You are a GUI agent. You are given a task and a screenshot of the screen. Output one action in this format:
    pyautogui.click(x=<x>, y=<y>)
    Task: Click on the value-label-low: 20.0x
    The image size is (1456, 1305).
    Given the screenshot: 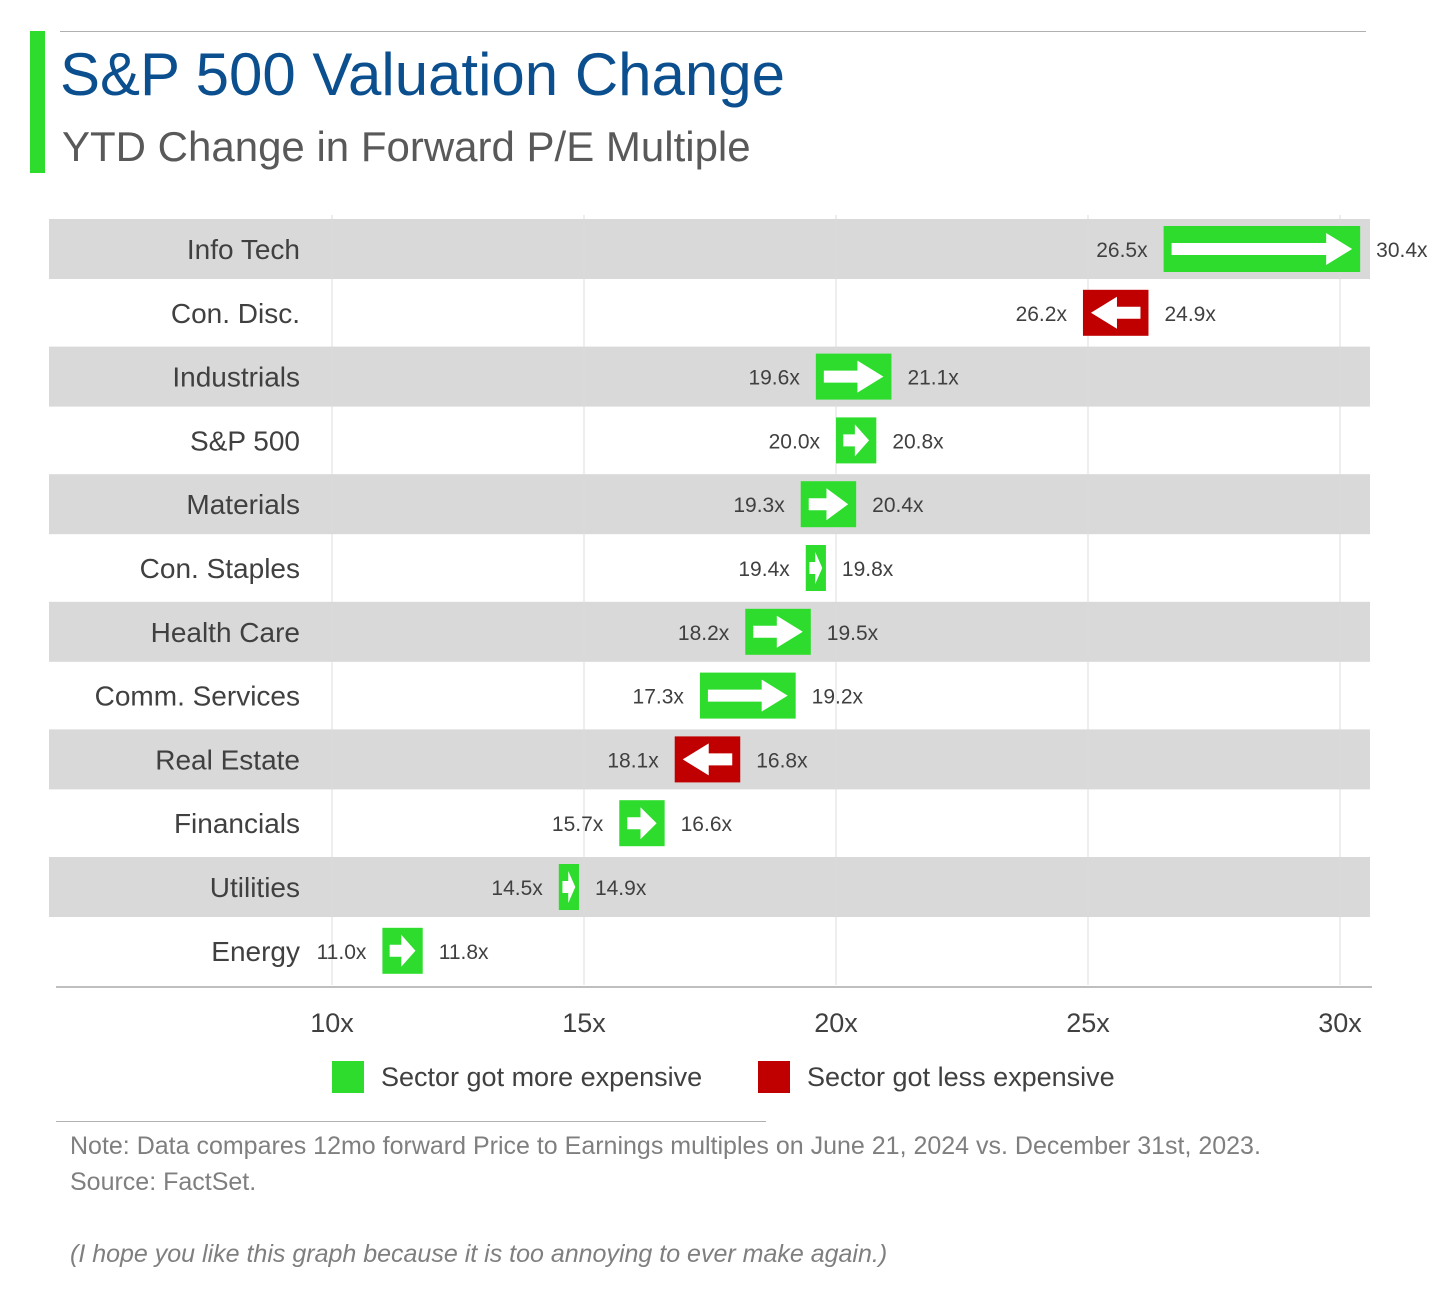 What is the action you would take?
    pyautogui.click(x=795, y=441)
    